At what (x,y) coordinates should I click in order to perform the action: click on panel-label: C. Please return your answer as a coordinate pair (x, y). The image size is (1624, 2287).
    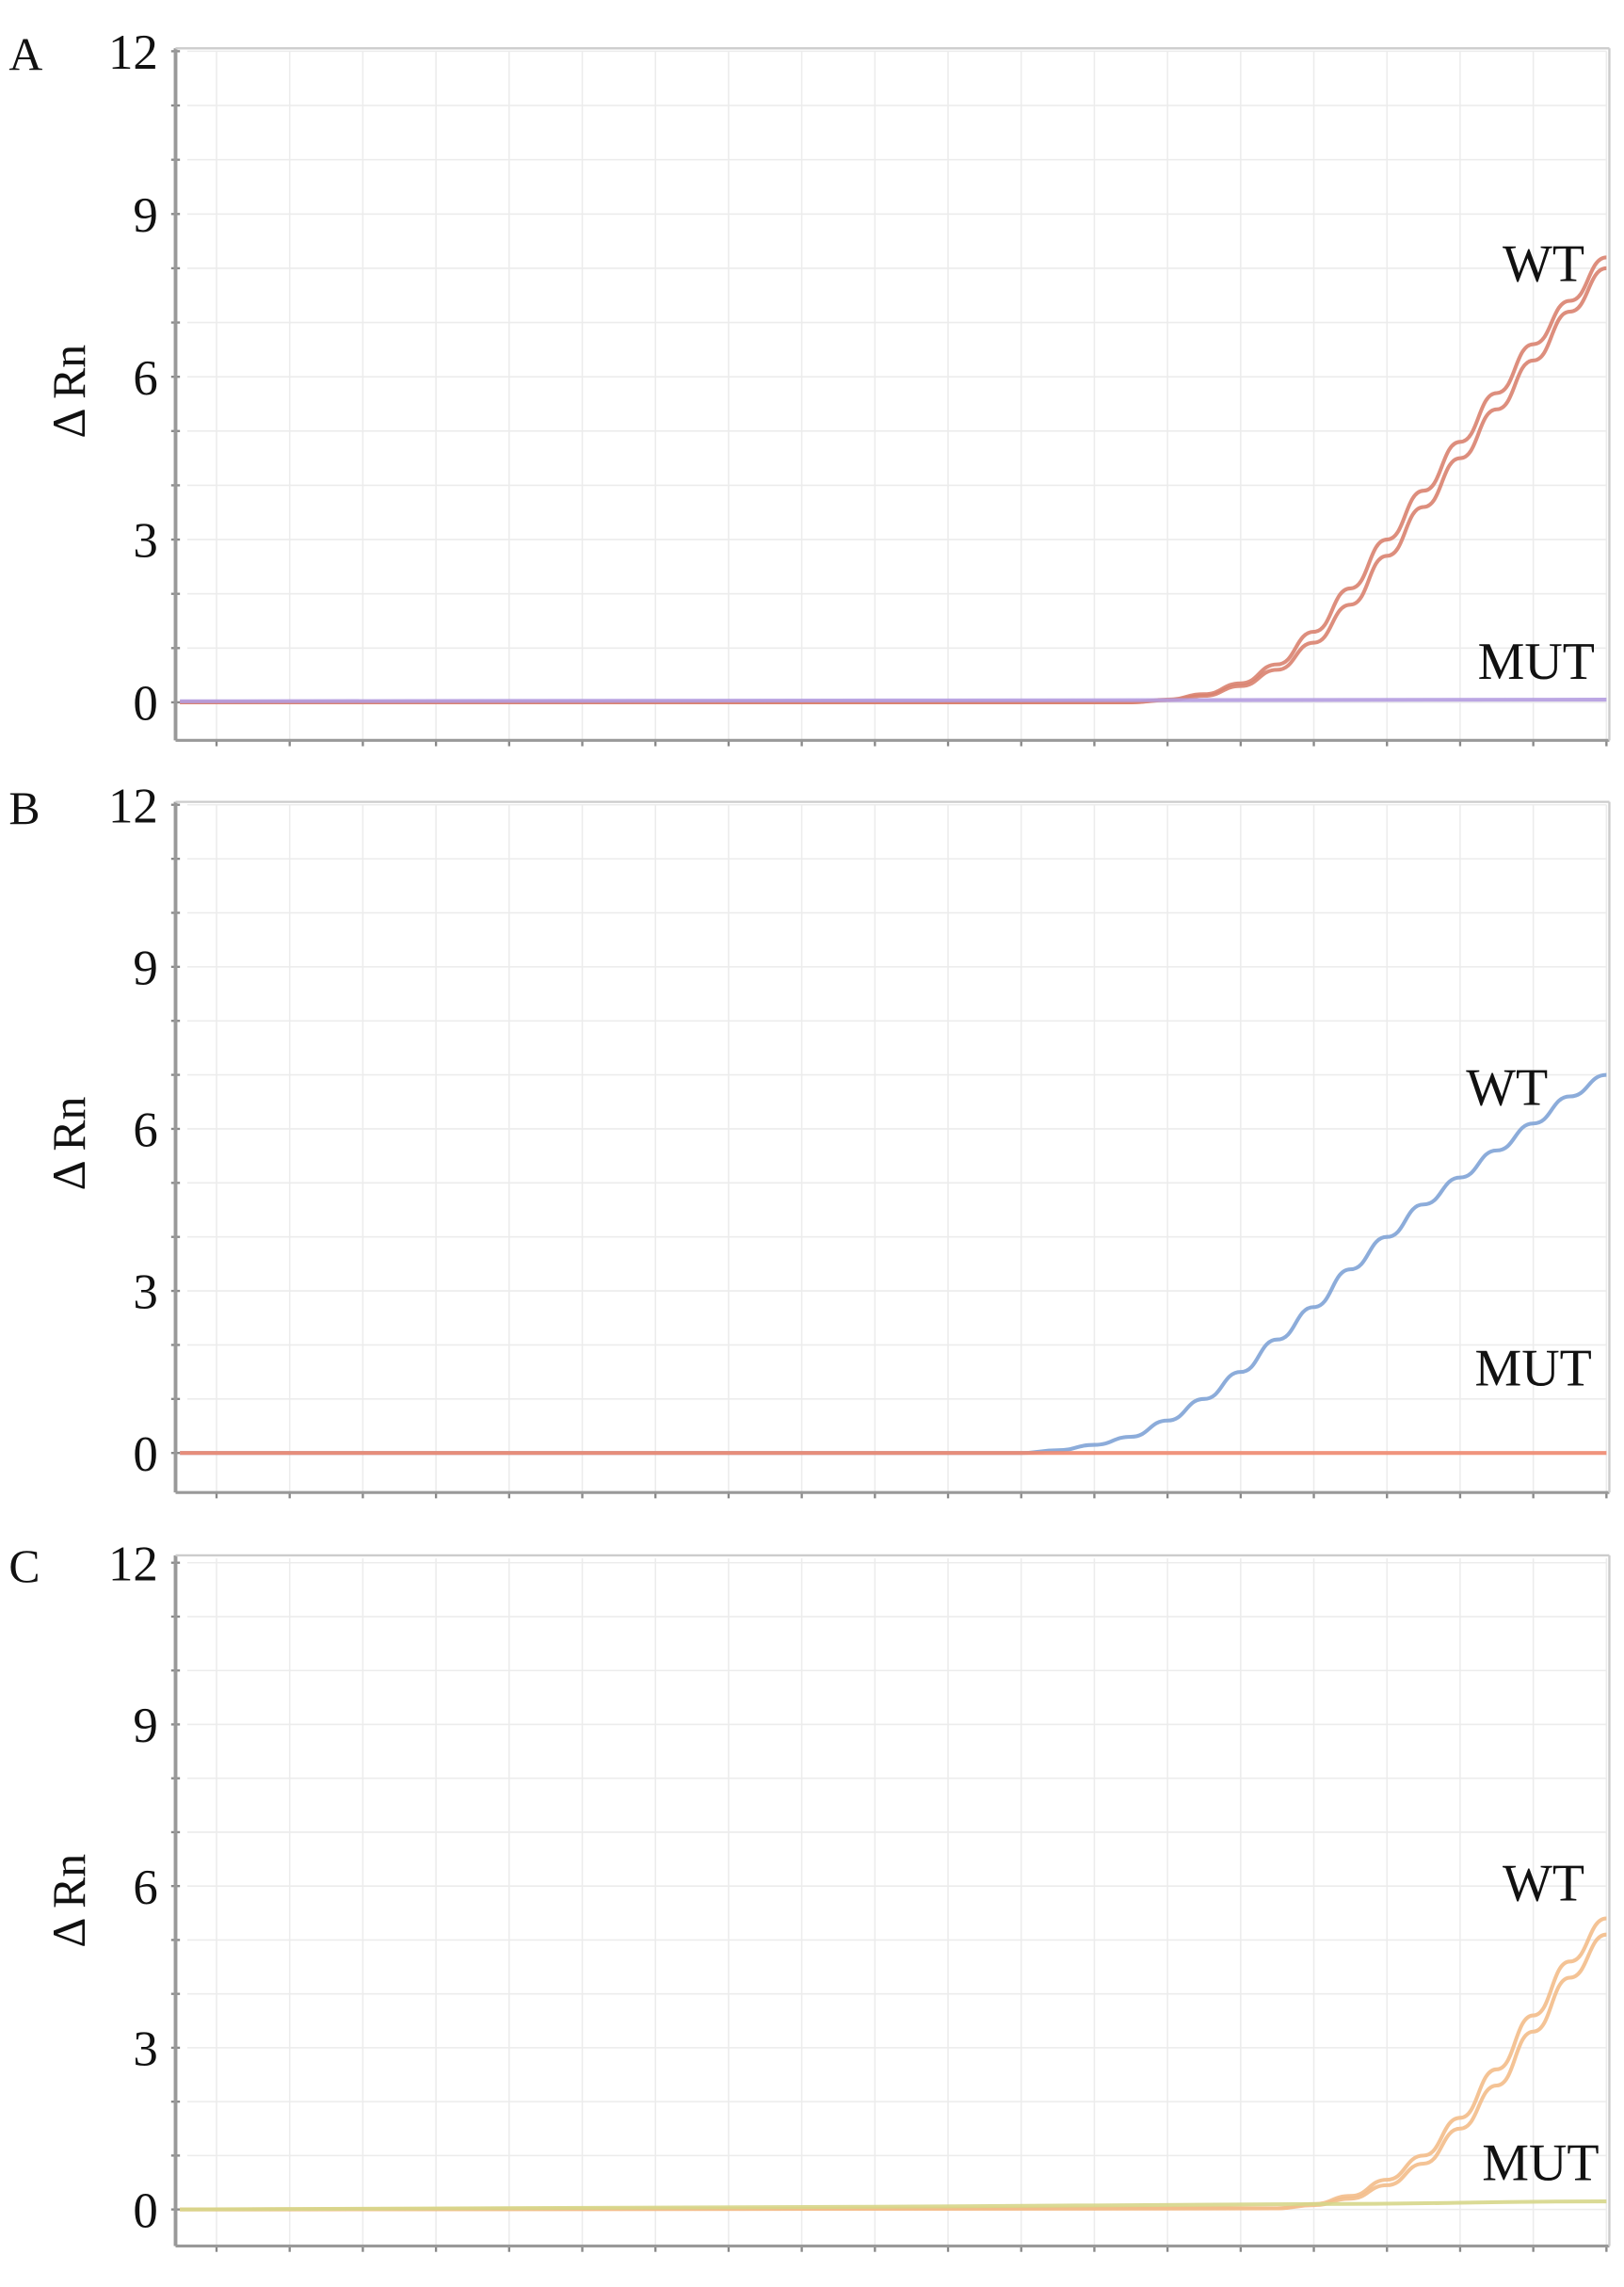
    Looking at the image, I should click on (24, 1566).